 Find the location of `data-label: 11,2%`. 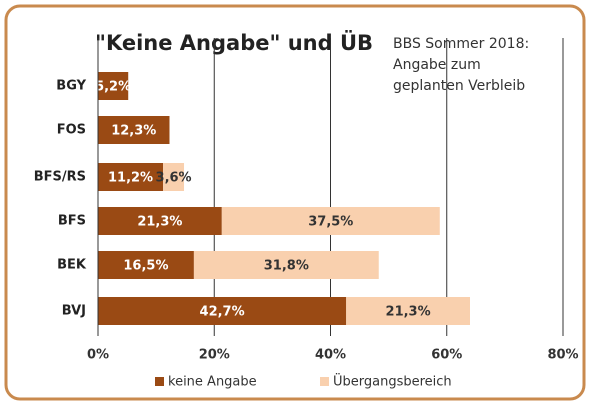

data-label: 11,2% is located at coordinates (130, 178).